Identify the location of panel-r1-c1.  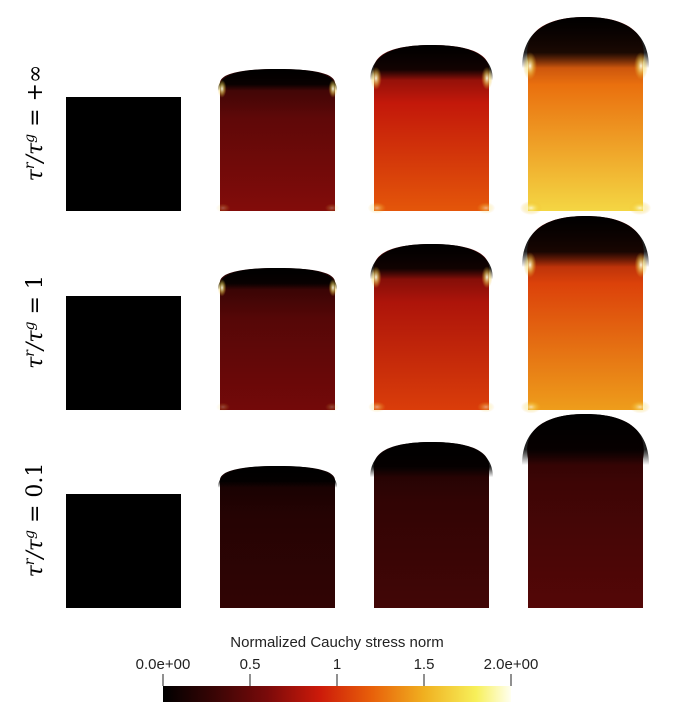
(123, 154).